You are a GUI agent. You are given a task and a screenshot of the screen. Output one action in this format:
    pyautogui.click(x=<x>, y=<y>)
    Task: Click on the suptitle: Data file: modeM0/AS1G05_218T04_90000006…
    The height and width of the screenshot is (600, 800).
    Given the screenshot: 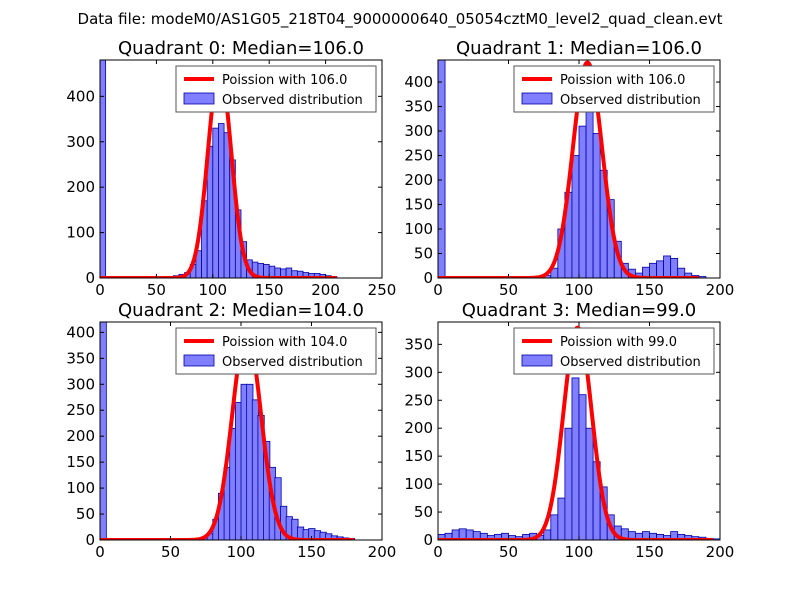 What is the action you would take?
    pyautogui.click(x=400, y=19)
    